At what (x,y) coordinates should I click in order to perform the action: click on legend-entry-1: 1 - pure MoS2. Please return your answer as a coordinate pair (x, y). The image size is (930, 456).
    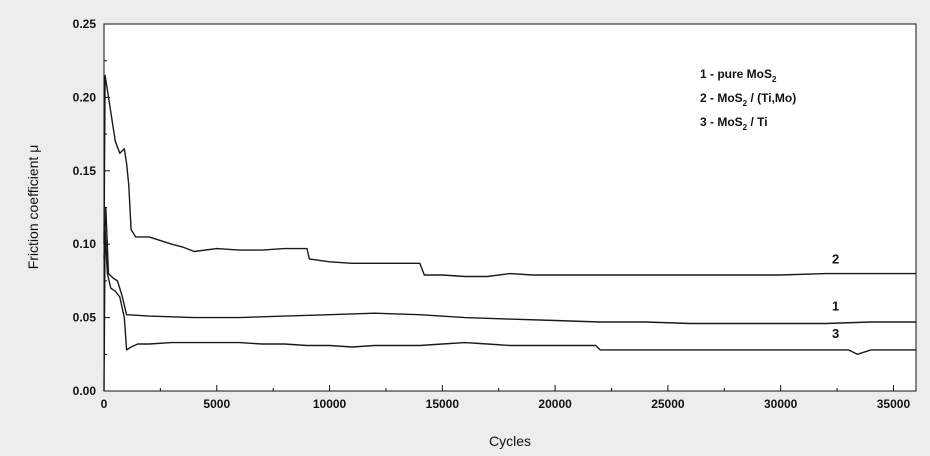
    Looking at the image, I should click on (738, 75).